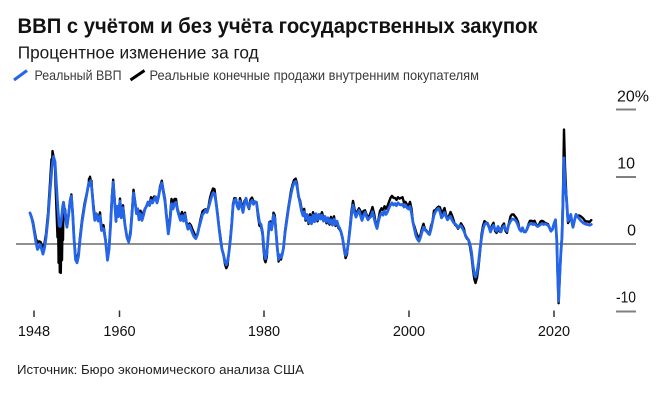 The height and width of the screenshot is (400, 660). I want to click on svg-text: 2000, so click(409, 332).